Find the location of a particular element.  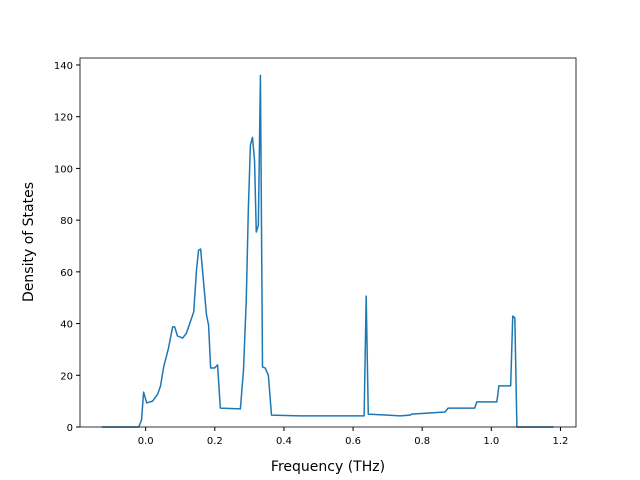

y-tick-label: 0 is located at coordinates (70, 428).